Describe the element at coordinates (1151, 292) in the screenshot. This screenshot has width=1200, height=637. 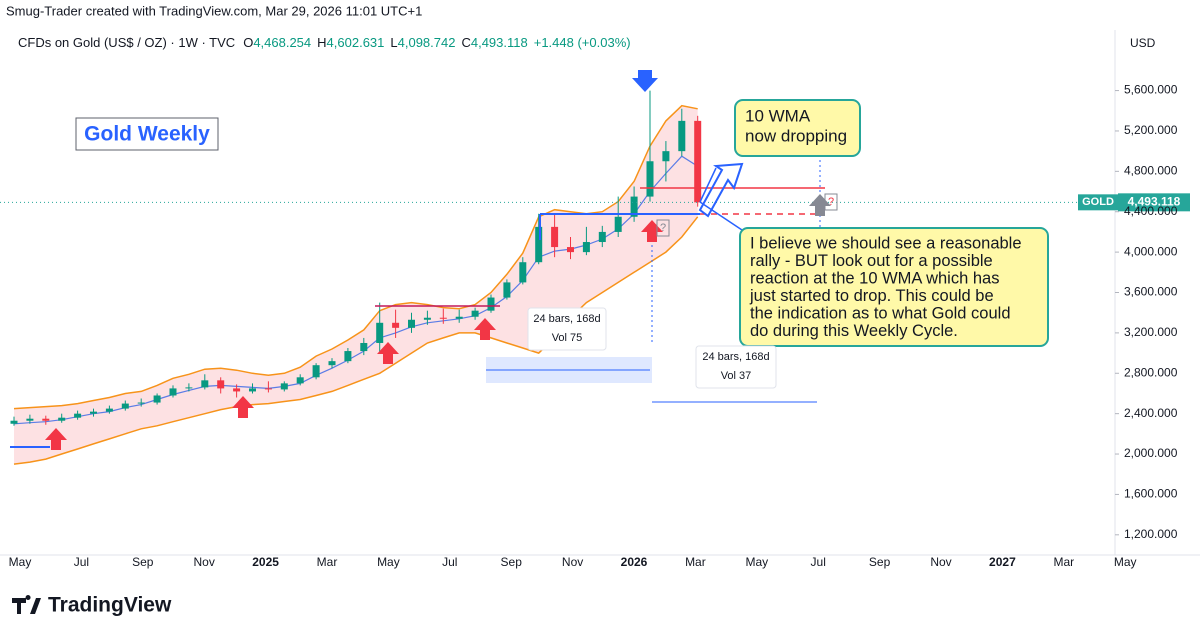
I see `y-tick-label: 3,600.000` at that location.